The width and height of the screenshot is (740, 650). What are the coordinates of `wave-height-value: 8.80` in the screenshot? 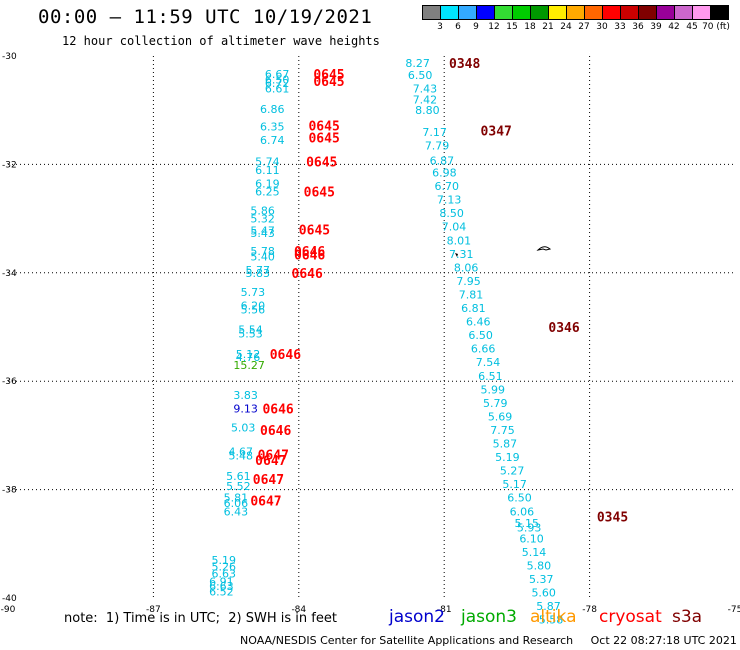 It's located at (427, 110).